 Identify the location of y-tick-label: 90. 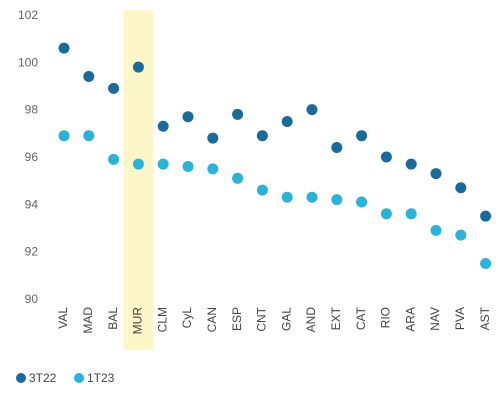
(32, 299).